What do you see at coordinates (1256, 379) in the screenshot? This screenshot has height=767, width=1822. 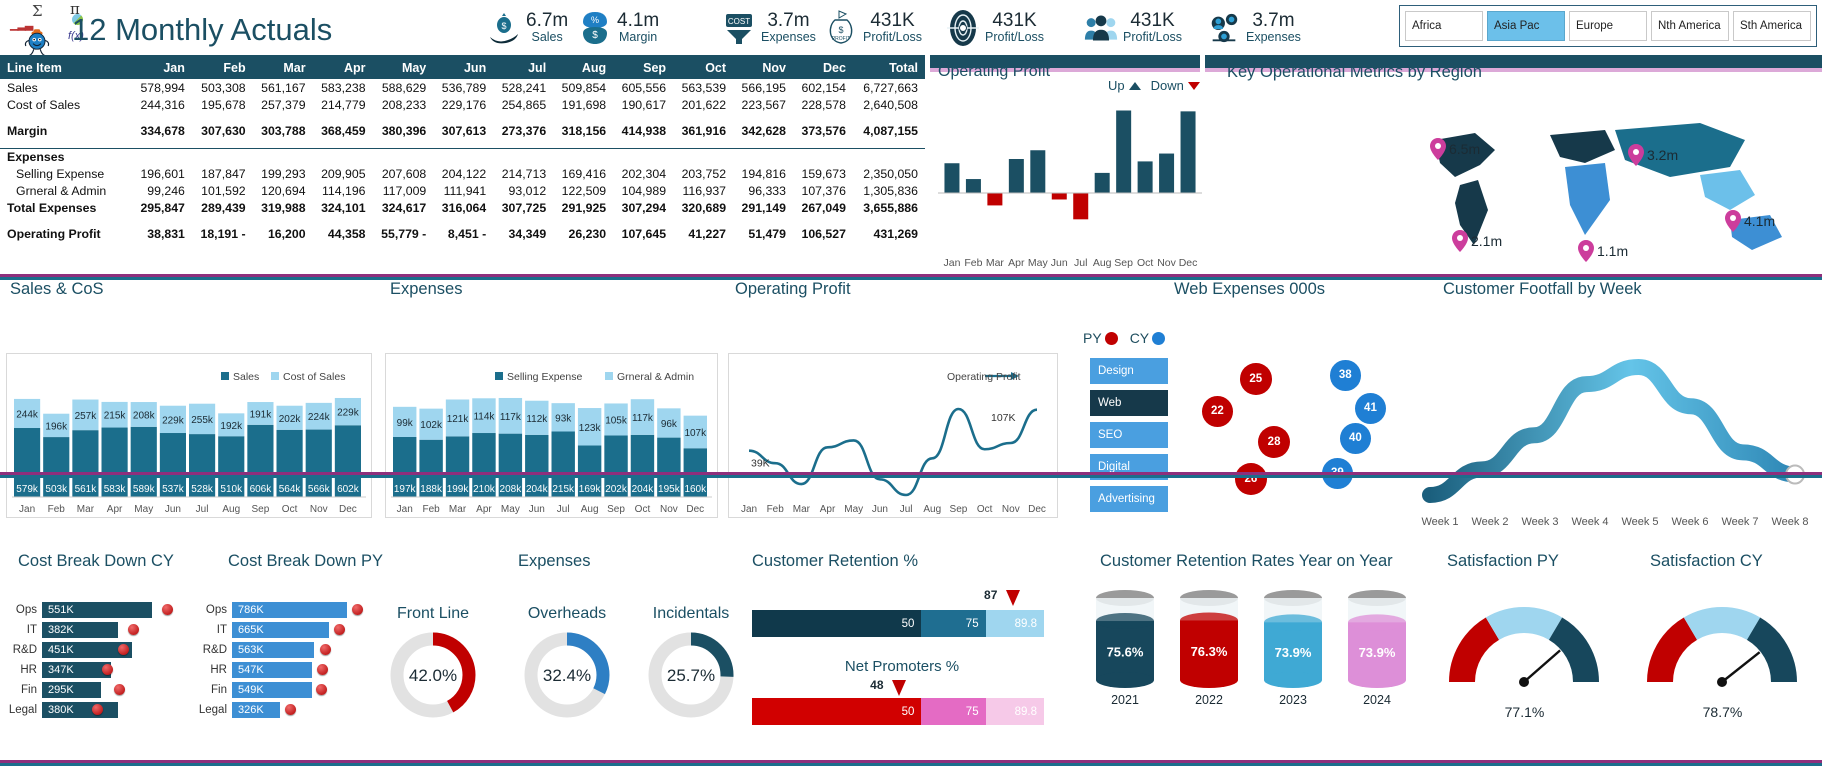 I see `bubble-py: 25` at bounding box center [1256, 379].